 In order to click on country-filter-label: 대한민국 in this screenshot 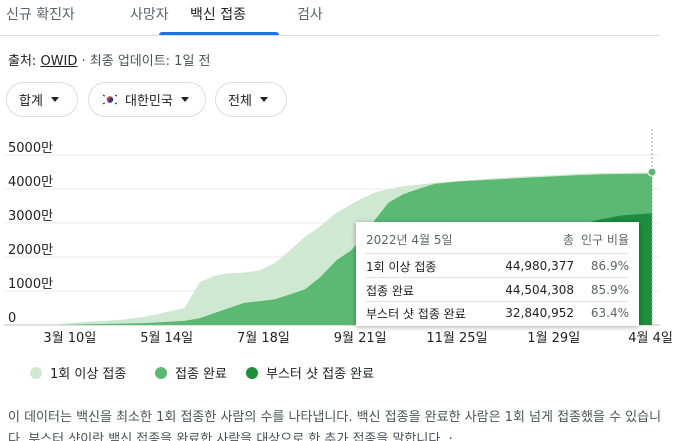, I will do `click(149, 101)`.